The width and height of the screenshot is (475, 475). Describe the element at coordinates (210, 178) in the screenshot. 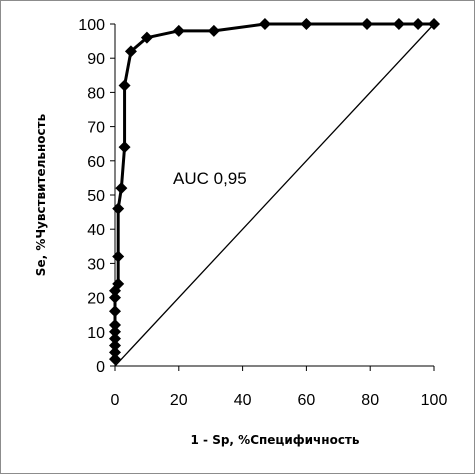

I see `auc-annotation: AUC 0,95` at that location.